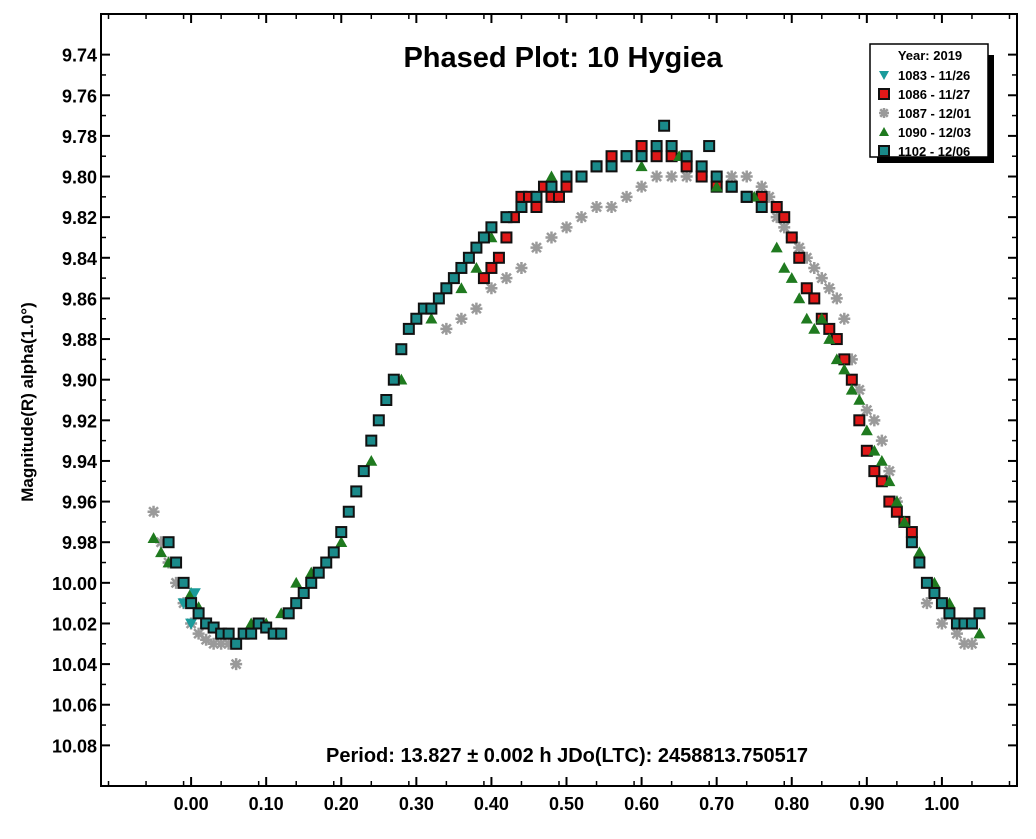 This screenshot has height=839, width=1036. I want to click on legend-item: 1083 - 11/26, so click(924, 75).